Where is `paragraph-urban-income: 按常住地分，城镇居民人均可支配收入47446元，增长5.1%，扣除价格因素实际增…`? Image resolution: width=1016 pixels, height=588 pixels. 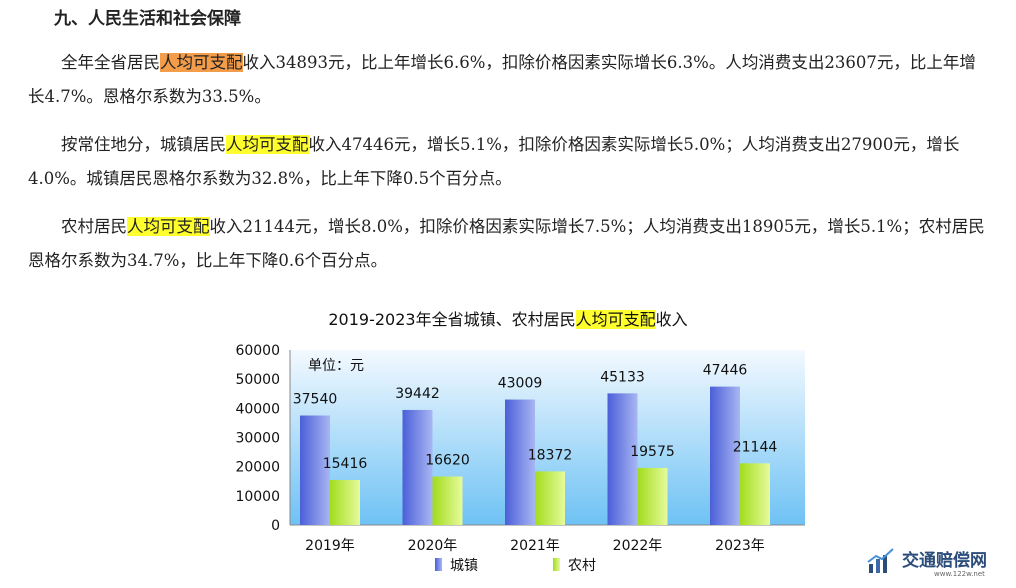 paragraph-urban-income: 按常住地分，城镇居民人均可支配收入47446元，增长5.1%，扣除价格因素实际增… is located at coordinates (508, 162).